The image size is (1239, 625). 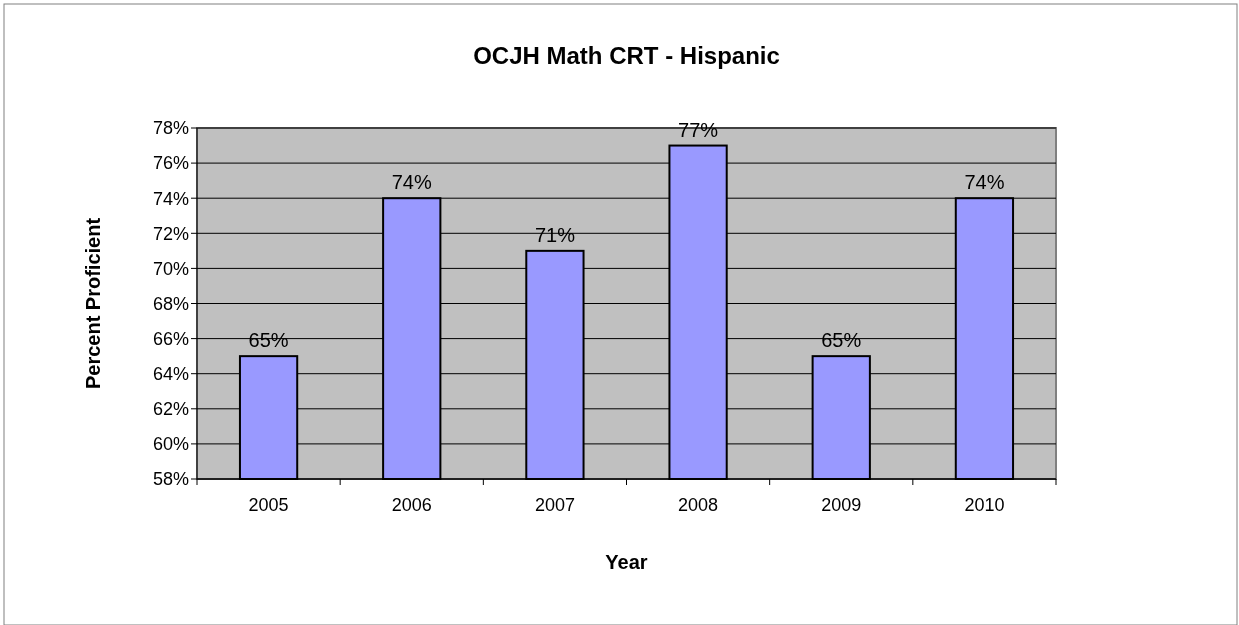 I want to click on y-tick-label: 58%, so click(x=170, y=479).